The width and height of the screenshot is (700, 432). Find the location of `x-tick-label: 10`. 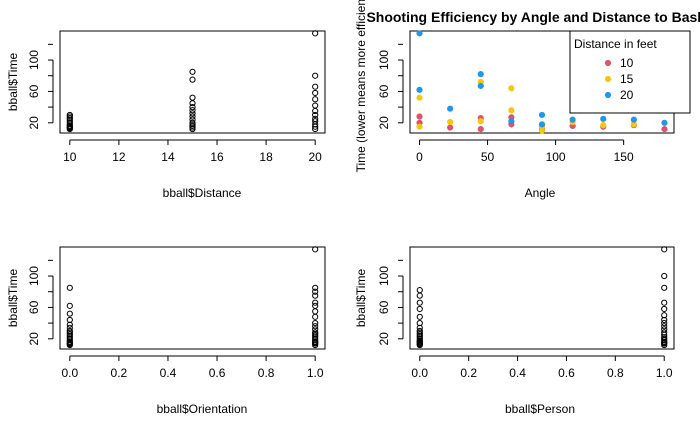

x-tick-label: 10 is located at coordinates (70, 157).